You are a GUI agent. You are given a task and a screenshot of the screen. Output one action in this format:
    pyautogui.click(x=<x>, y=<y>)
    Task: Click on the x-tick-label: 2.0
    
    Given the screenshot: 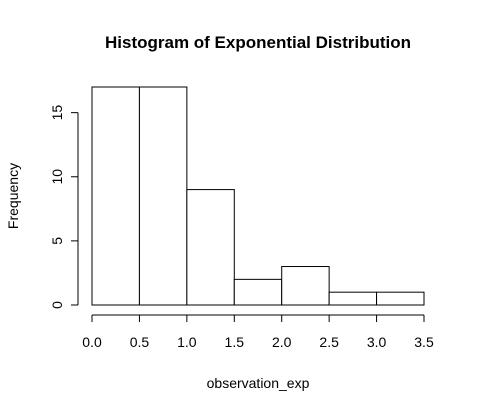 What is the action you would take?
    pyautogui.click(x=282, y=342)
    